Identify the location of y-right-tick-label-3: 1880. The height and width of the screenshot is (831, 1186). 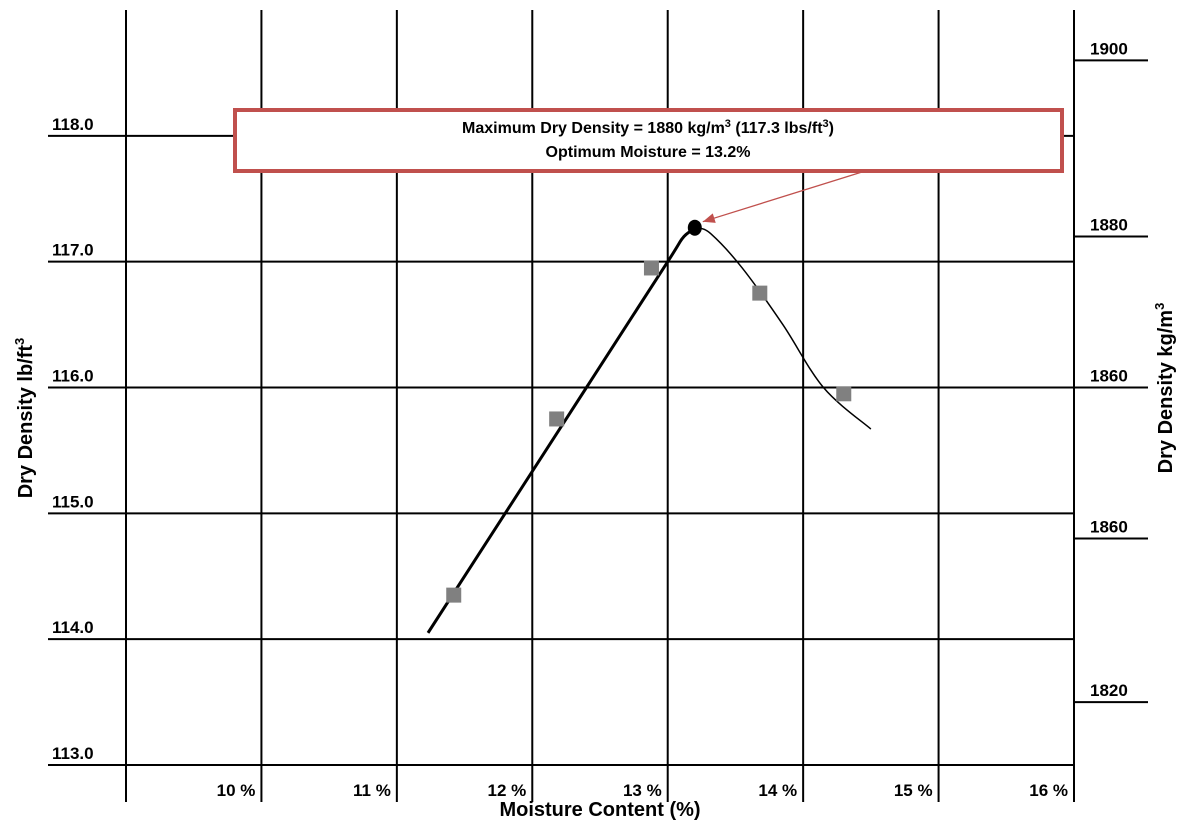
(1109, 225).